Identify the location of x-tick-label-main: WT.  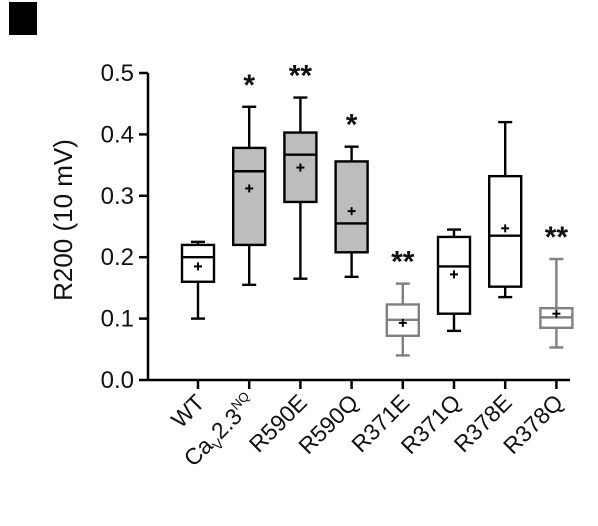
(188, 411).